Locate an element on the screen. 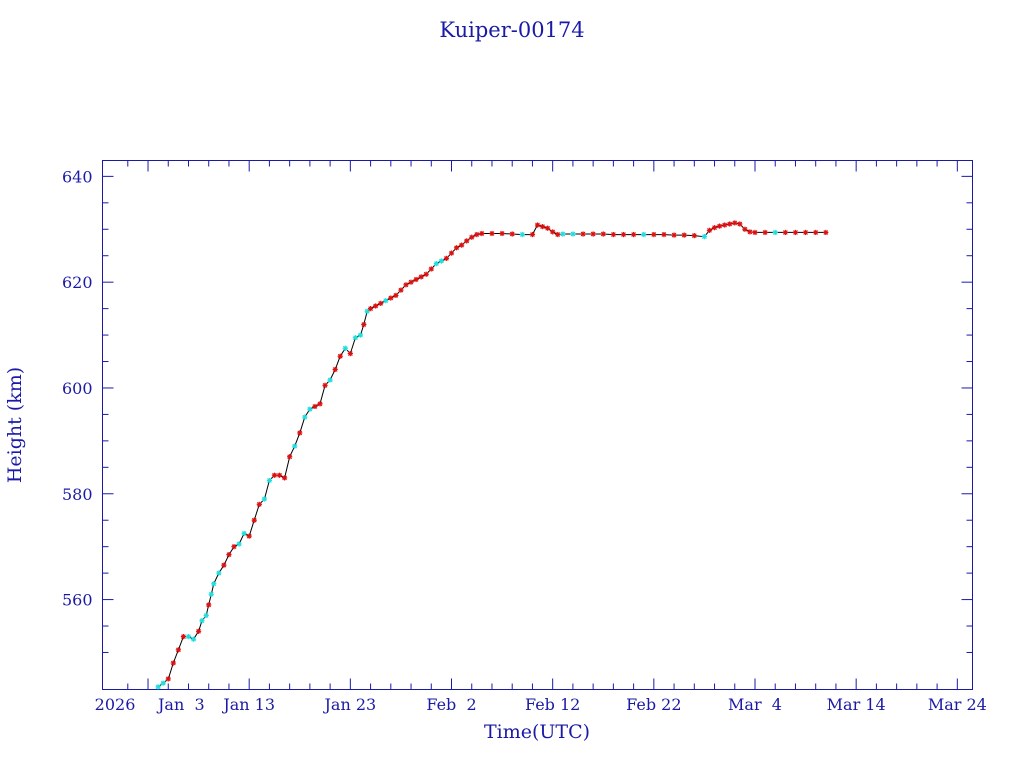  x-tick-label: Mar 4 is located at coordinates (755, 704).